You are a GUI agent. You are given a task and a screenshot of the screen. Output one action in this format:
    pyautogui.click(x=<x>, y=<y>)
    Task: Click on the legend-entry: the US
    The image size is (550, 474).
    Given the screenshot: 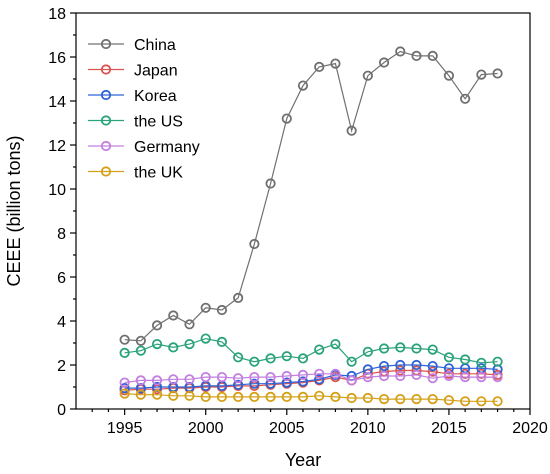 What is the action you would take?
    pyautogui.click(x=135, y=122)
    